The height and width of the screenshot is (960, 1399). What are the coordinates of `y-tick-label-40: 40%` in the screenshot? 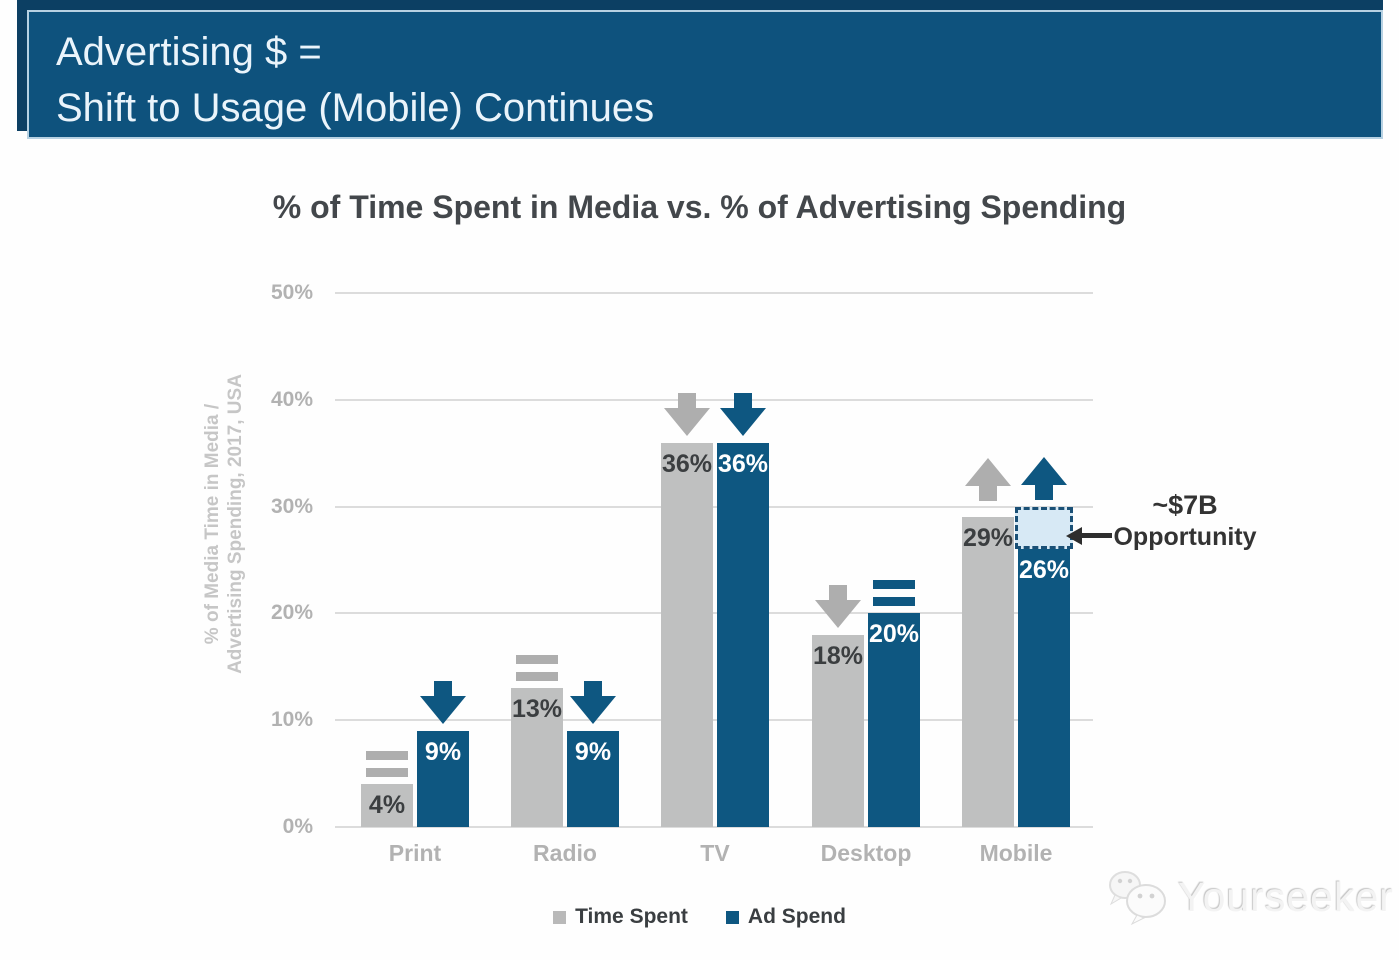 It's located at (291, 399).